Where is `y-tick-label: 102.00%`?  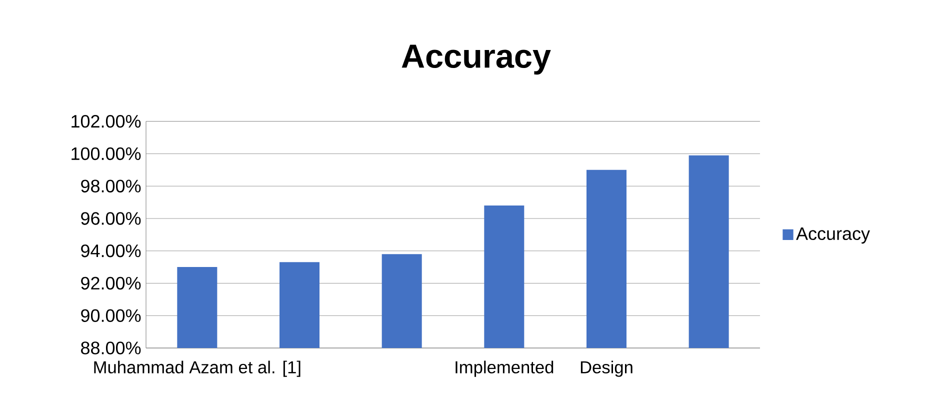
y-tick-label: 102.00% is located at coordinates (106, 121).